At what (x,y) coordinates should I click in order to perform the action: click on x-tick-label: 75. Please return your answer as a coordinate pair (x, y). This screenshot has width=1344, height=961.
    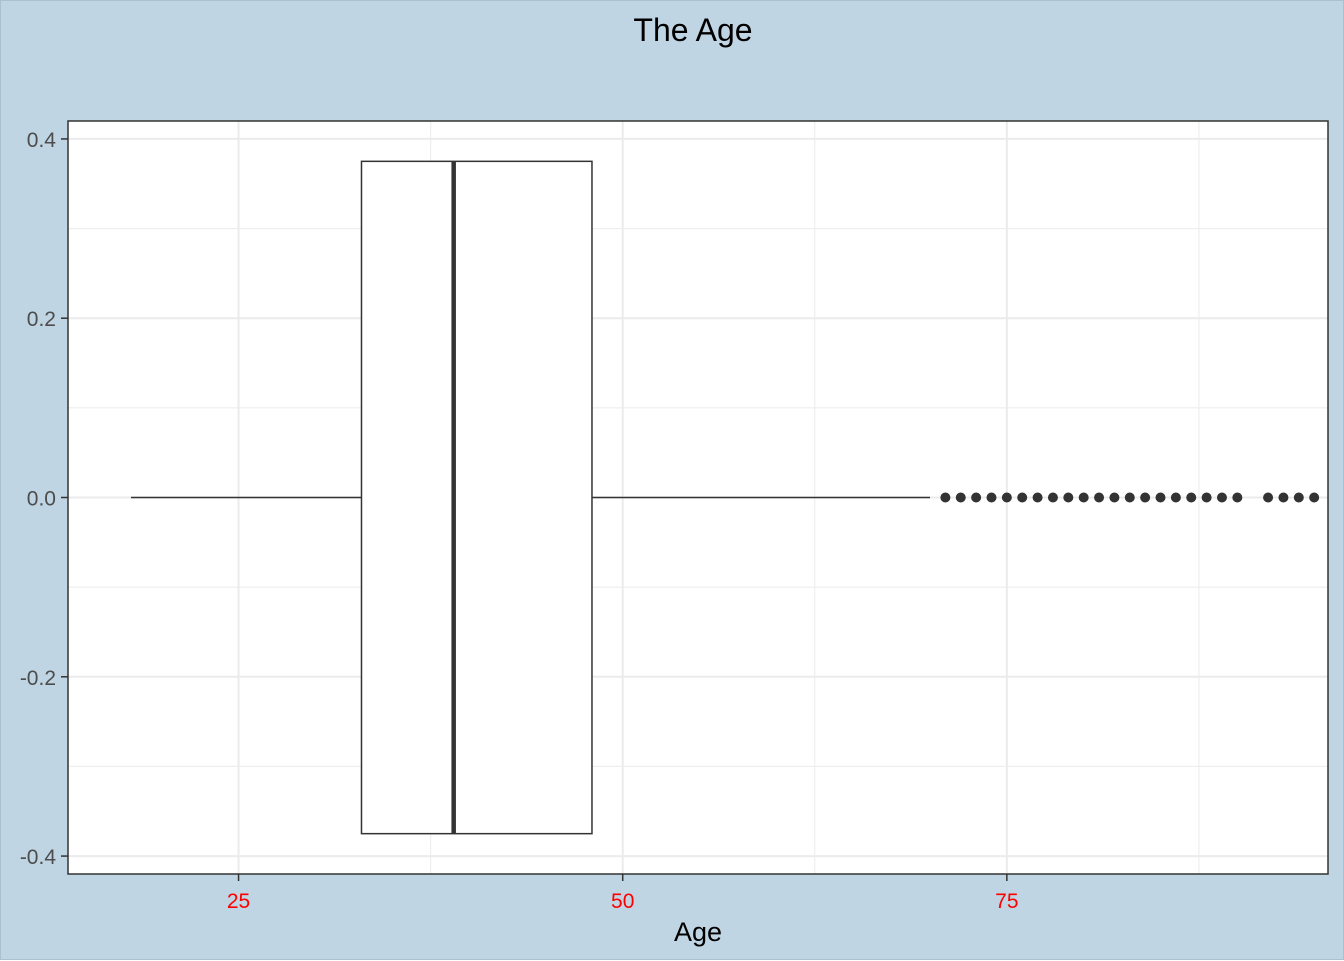
    Looking at the image, I should click on (1006, 901).